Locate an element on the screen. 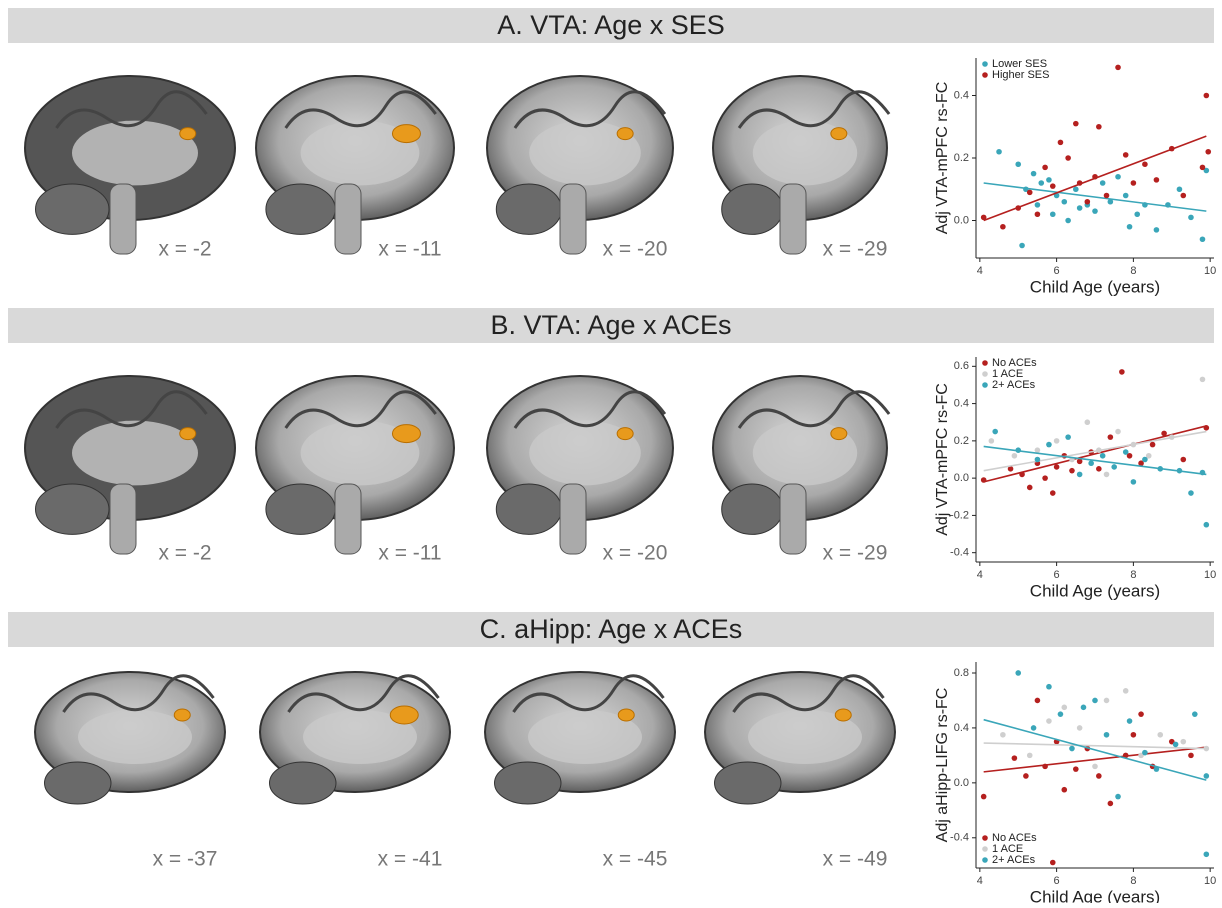  panel-title: B. VTA: Age x ACEs is located at coordinates (610, 325).